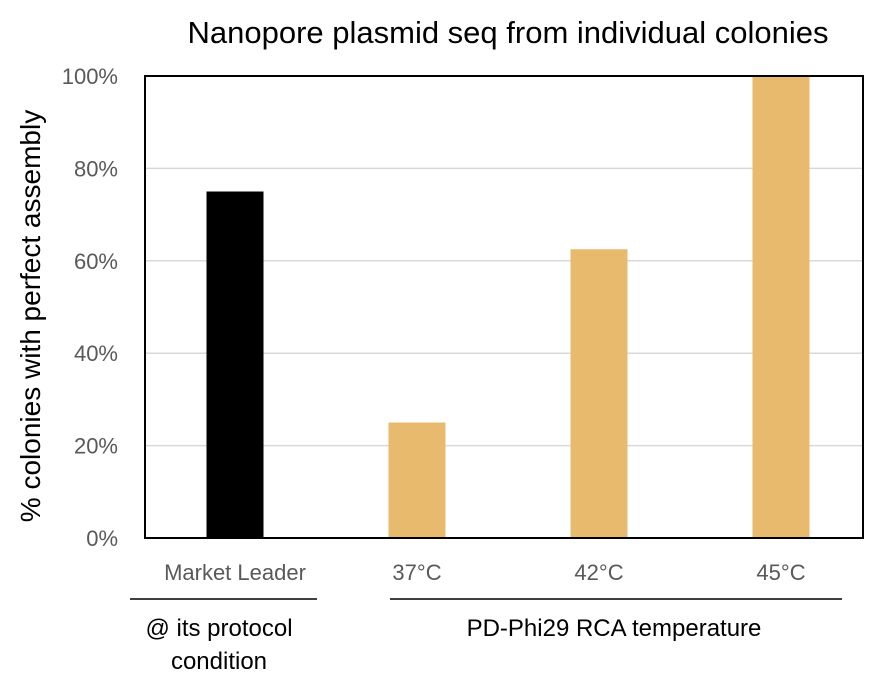 The width and height of the screenshot is (896, 683). I want to click on group-label: PD-Phi29 RCA temperature, so click(614, 628).